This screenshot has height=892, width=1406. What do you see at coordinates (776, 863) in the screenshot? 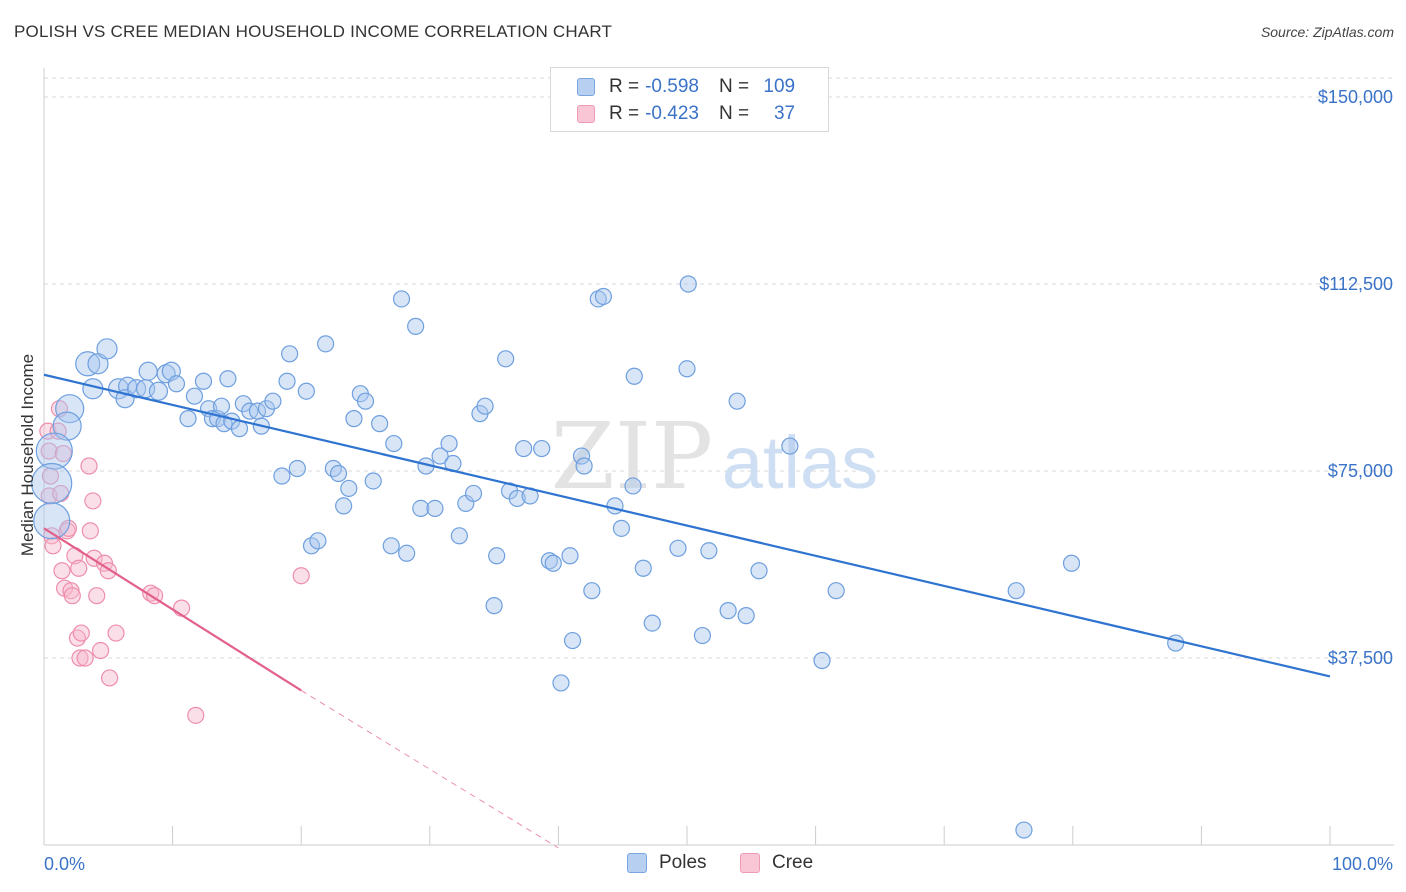
I see `legend-item-cree: Cree` at bounding box center [776, 863].